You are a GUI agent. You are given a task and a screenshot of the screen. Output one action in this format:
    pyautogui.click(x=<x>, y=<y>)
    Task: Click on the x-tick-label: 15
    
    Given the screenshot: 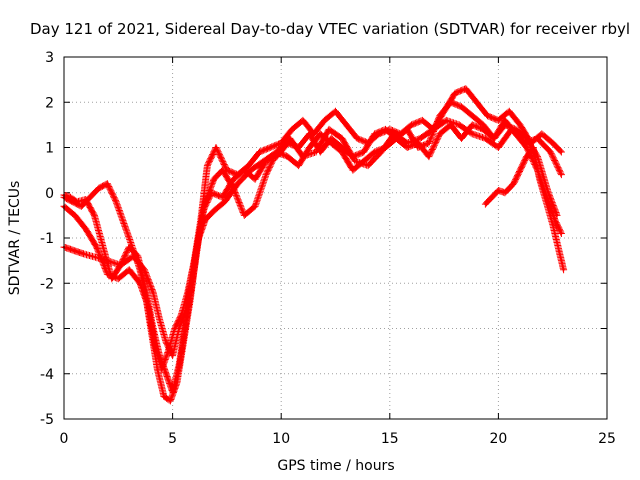 What is the action you would take?
    pyautogui.click(x=390, y=439)
    